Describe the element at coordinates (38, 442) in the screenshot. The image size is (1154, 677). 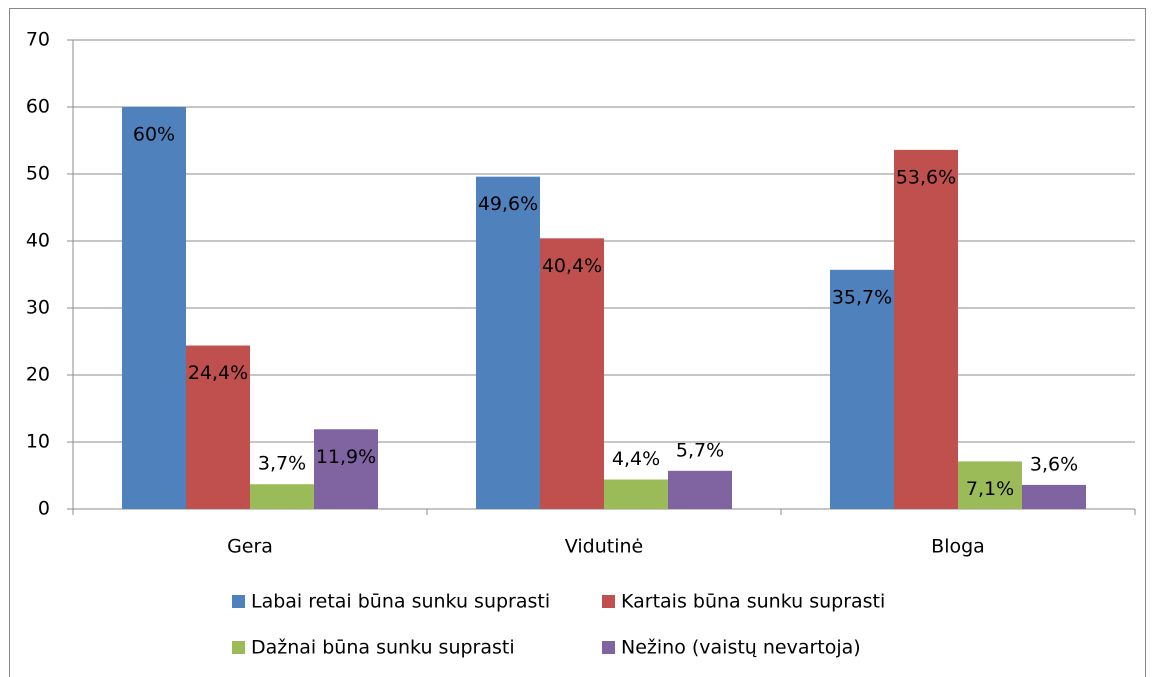
I see `y-tick-label: 10` at that location.